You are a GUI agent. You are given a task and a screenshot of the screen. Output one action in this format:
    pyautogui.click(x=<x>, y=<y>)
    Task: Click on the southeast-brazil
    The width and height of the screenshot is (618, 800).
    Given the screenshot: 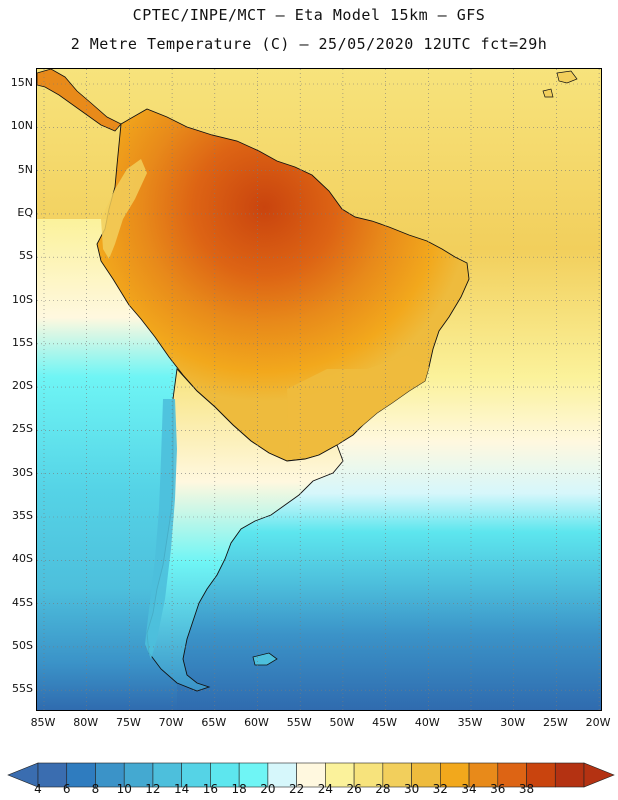 What is the action you would take?
    pyautogui.click(x=358, y=406)
    